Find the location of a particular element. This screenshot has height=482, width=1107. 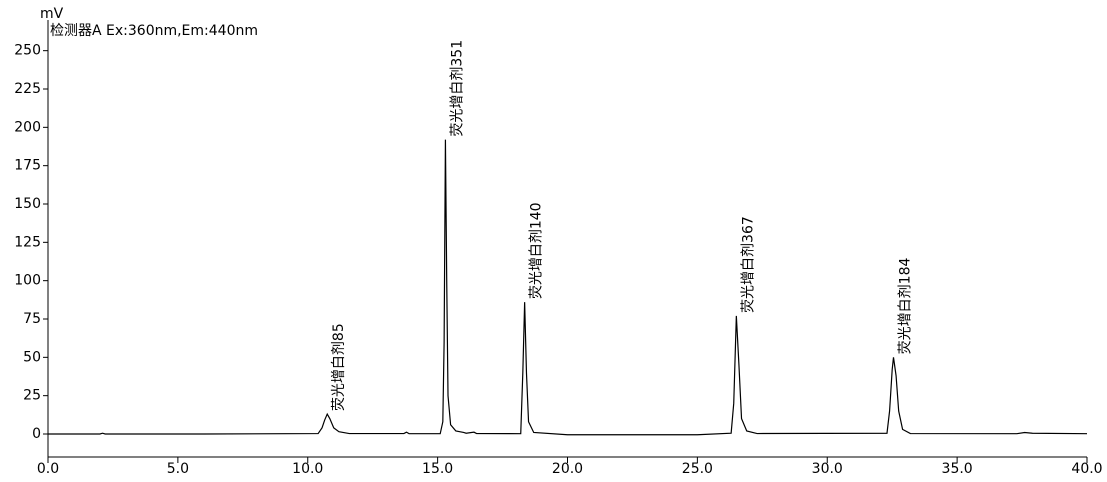

y-tick-label: 200 is located at coordinates (27, 127).